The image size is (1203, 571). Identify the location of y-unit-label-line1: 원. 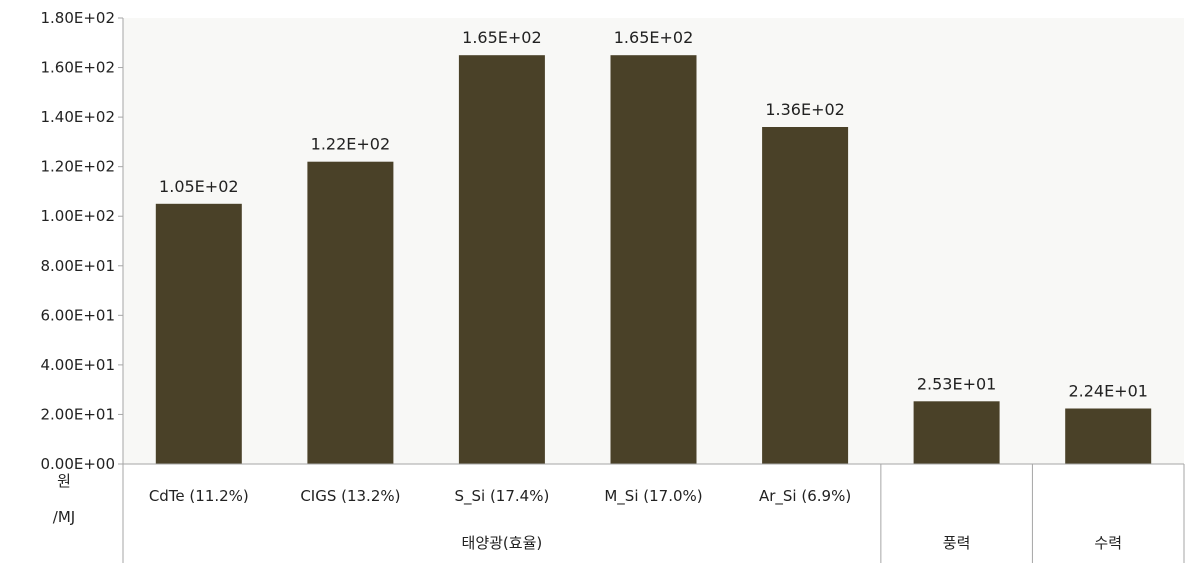
(64, 481).